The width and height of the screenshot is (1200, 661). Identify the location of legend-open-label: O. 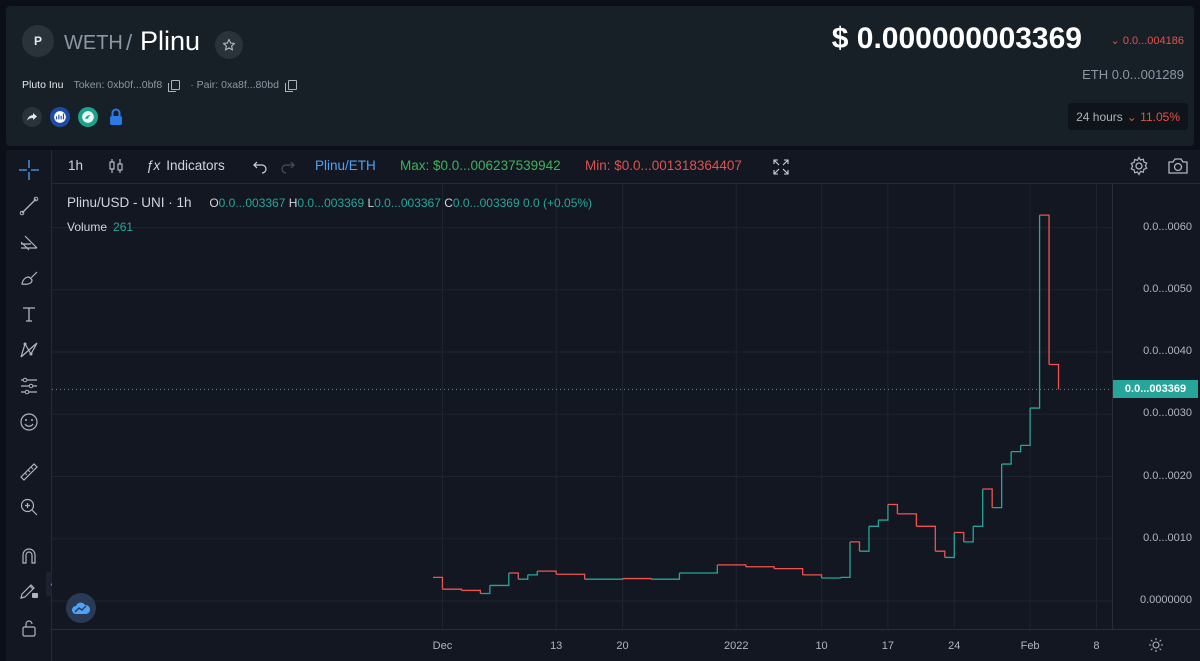
(214, 203).